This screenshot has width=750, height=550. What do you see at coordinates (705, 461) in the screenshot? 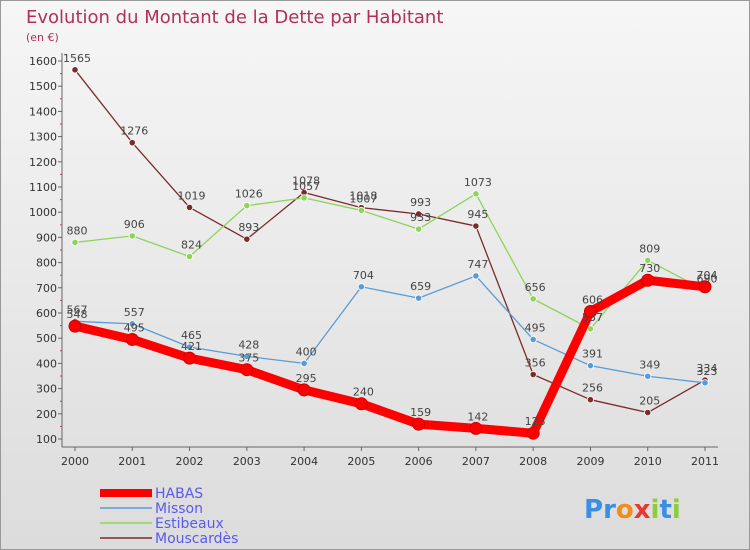
I see `x-tick-label: 2011` at bounding box center [705, 461].